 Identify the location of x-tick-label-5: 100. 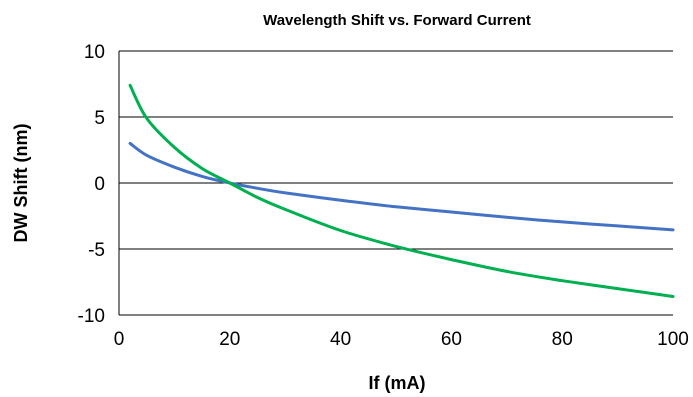
(673, 339).